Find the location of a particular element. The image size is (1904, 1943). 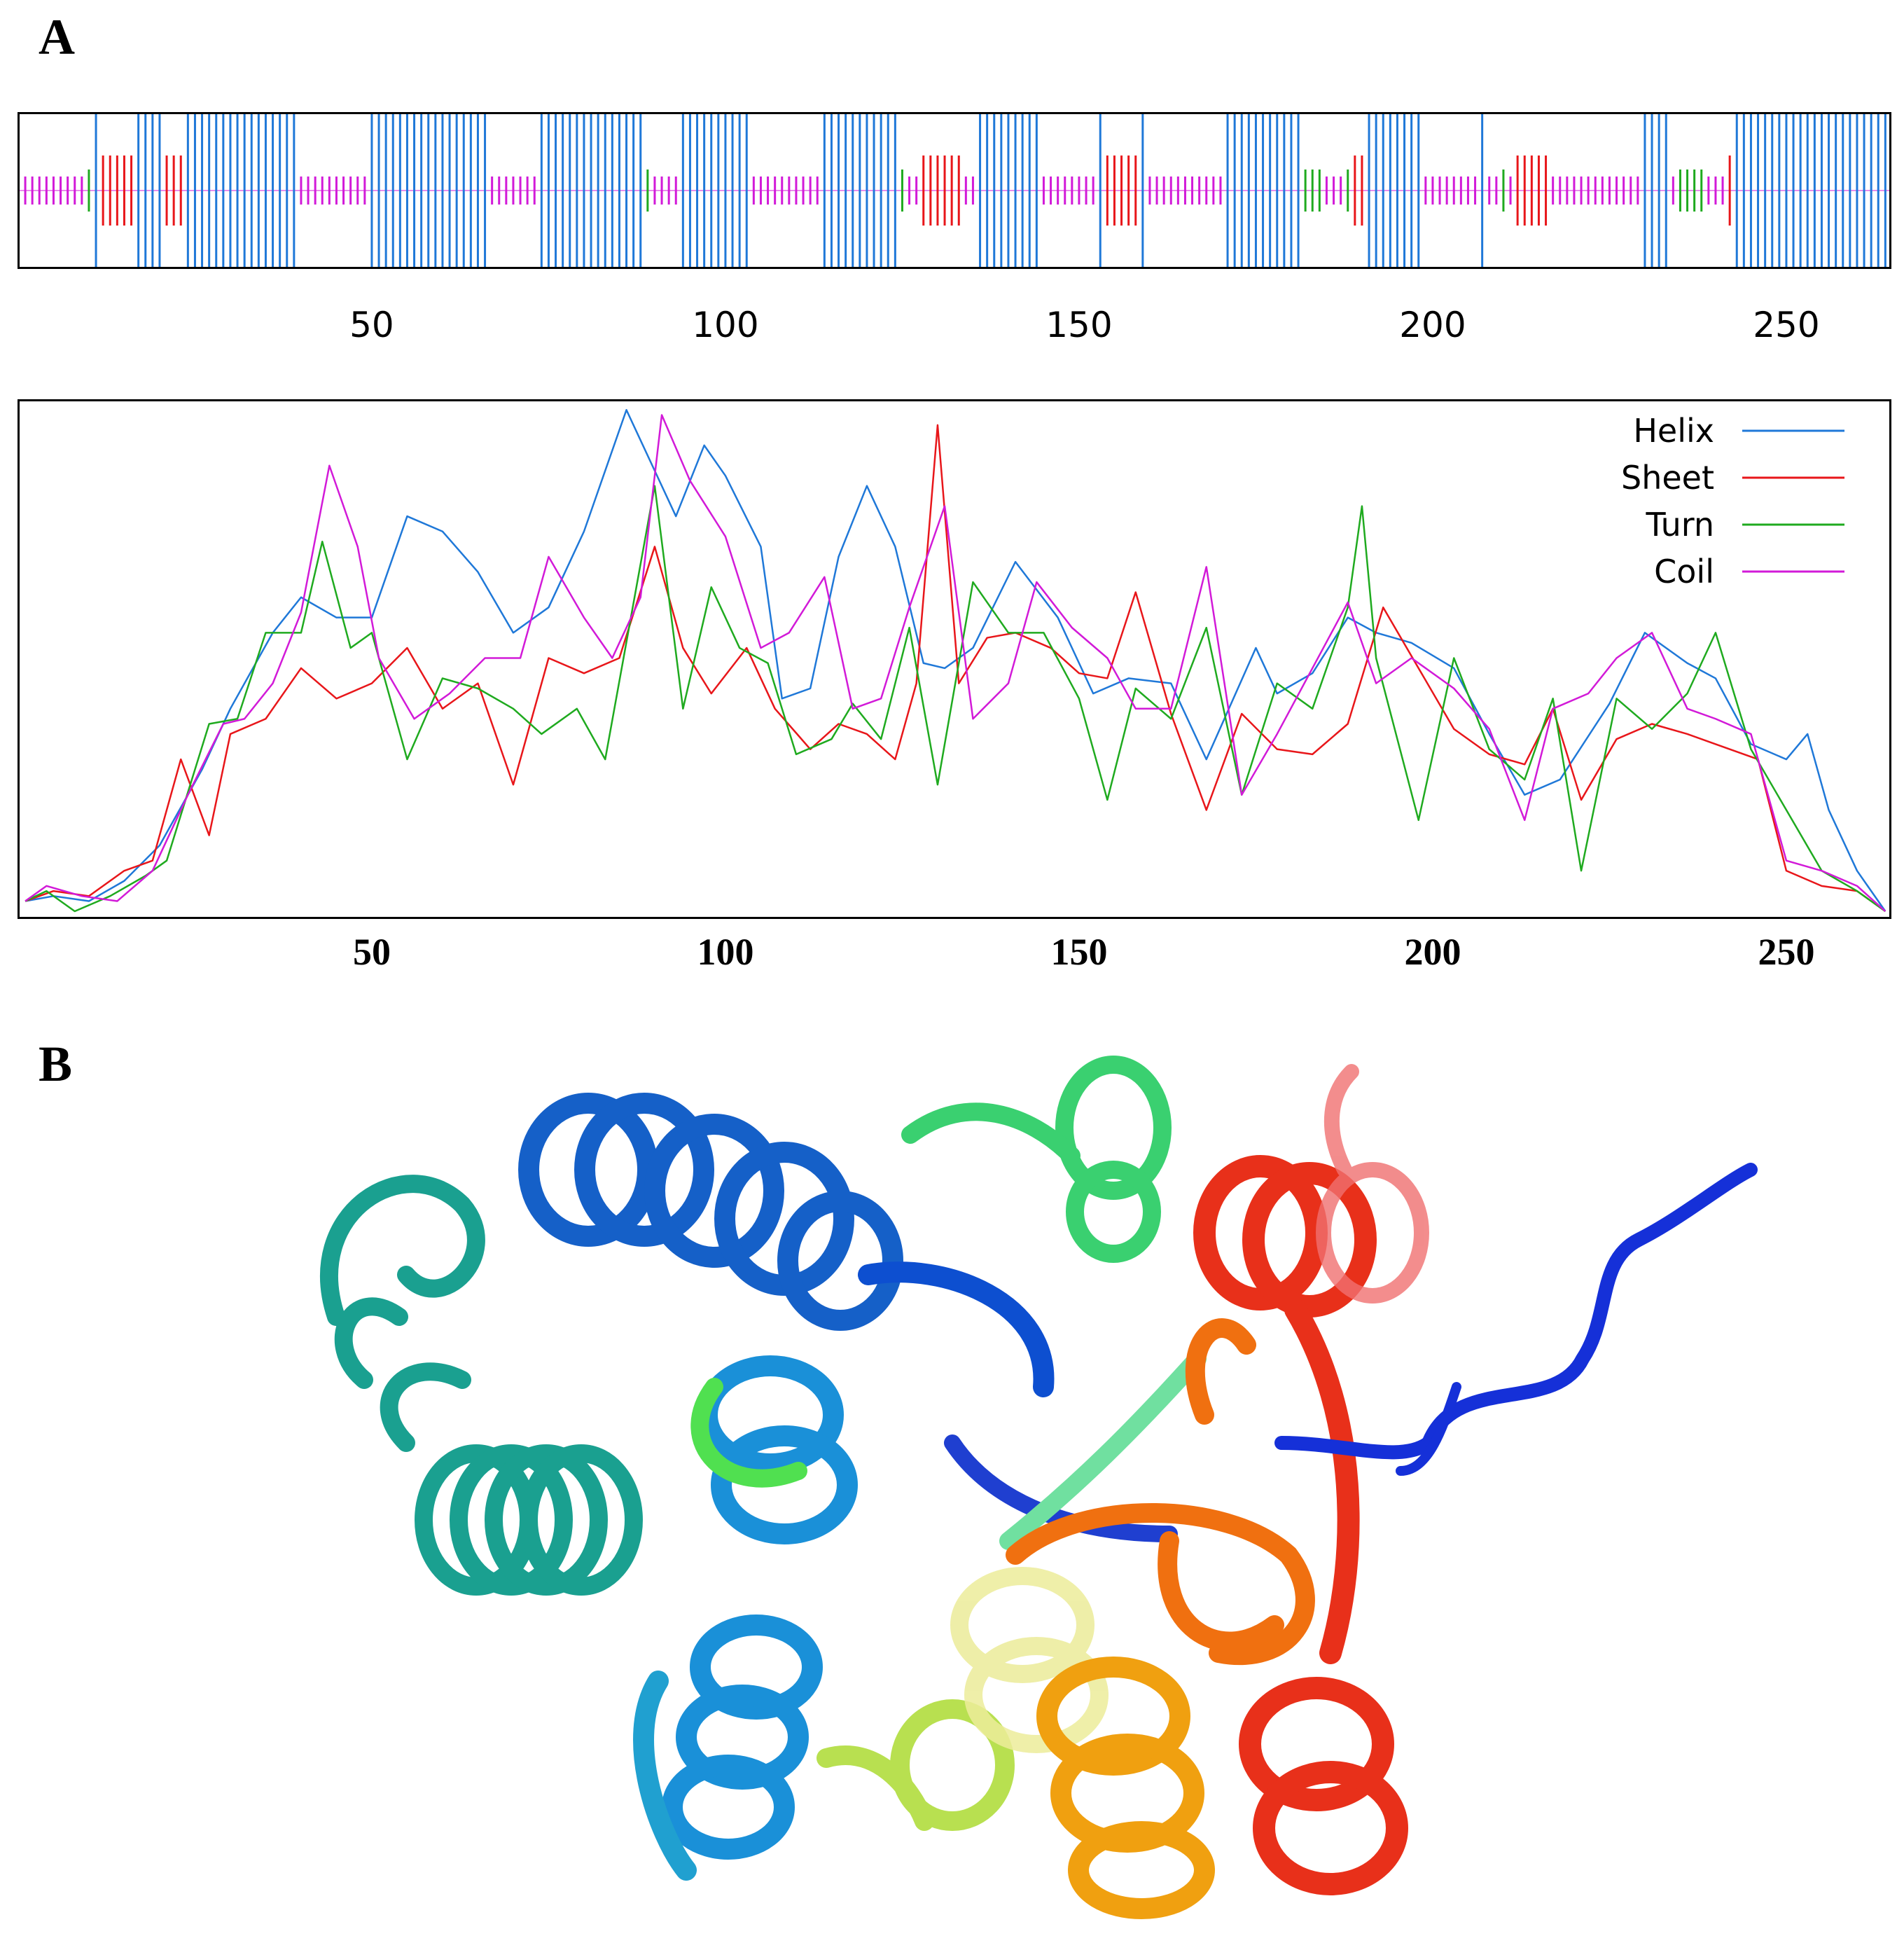

track-tick-label: 200 is located at coordinates (1432, 325).